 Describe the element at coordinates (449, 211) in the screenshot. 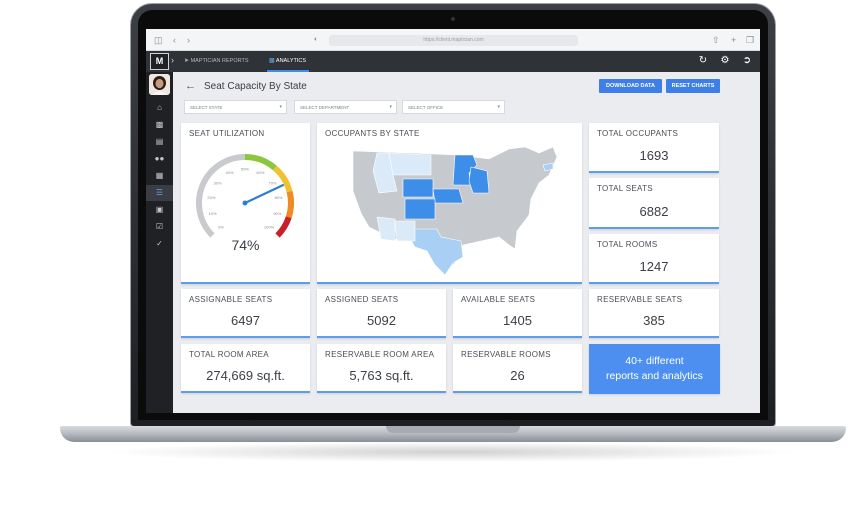

I see `us-map` at that location.